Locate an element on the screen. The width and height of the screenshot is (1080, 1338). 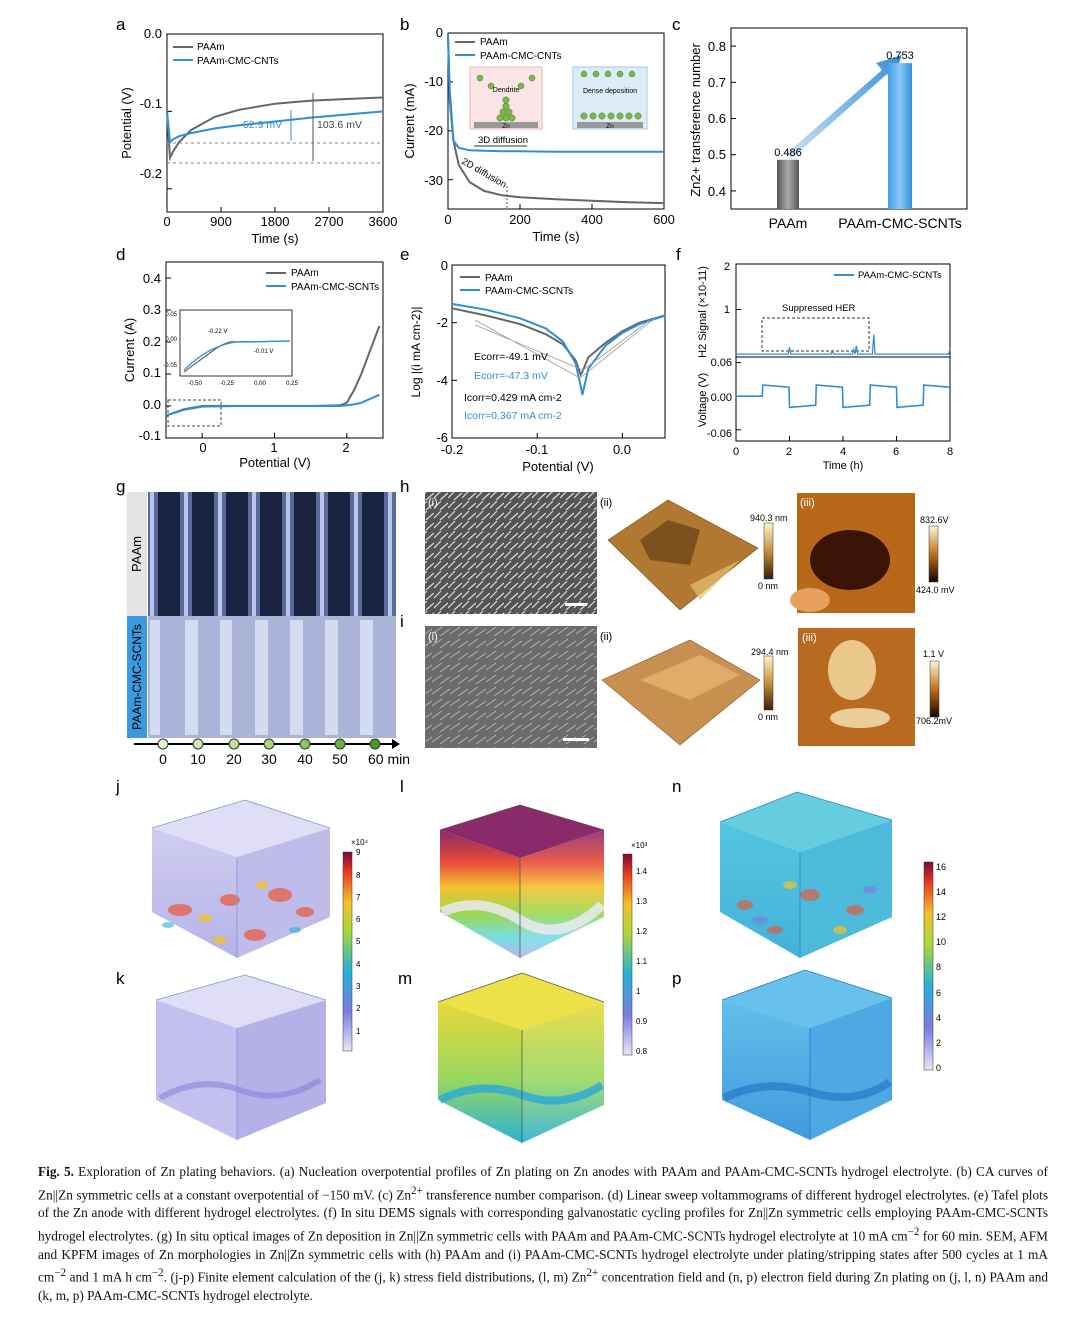
xtick-label: 0.0 is located at coordinates (622, 449).